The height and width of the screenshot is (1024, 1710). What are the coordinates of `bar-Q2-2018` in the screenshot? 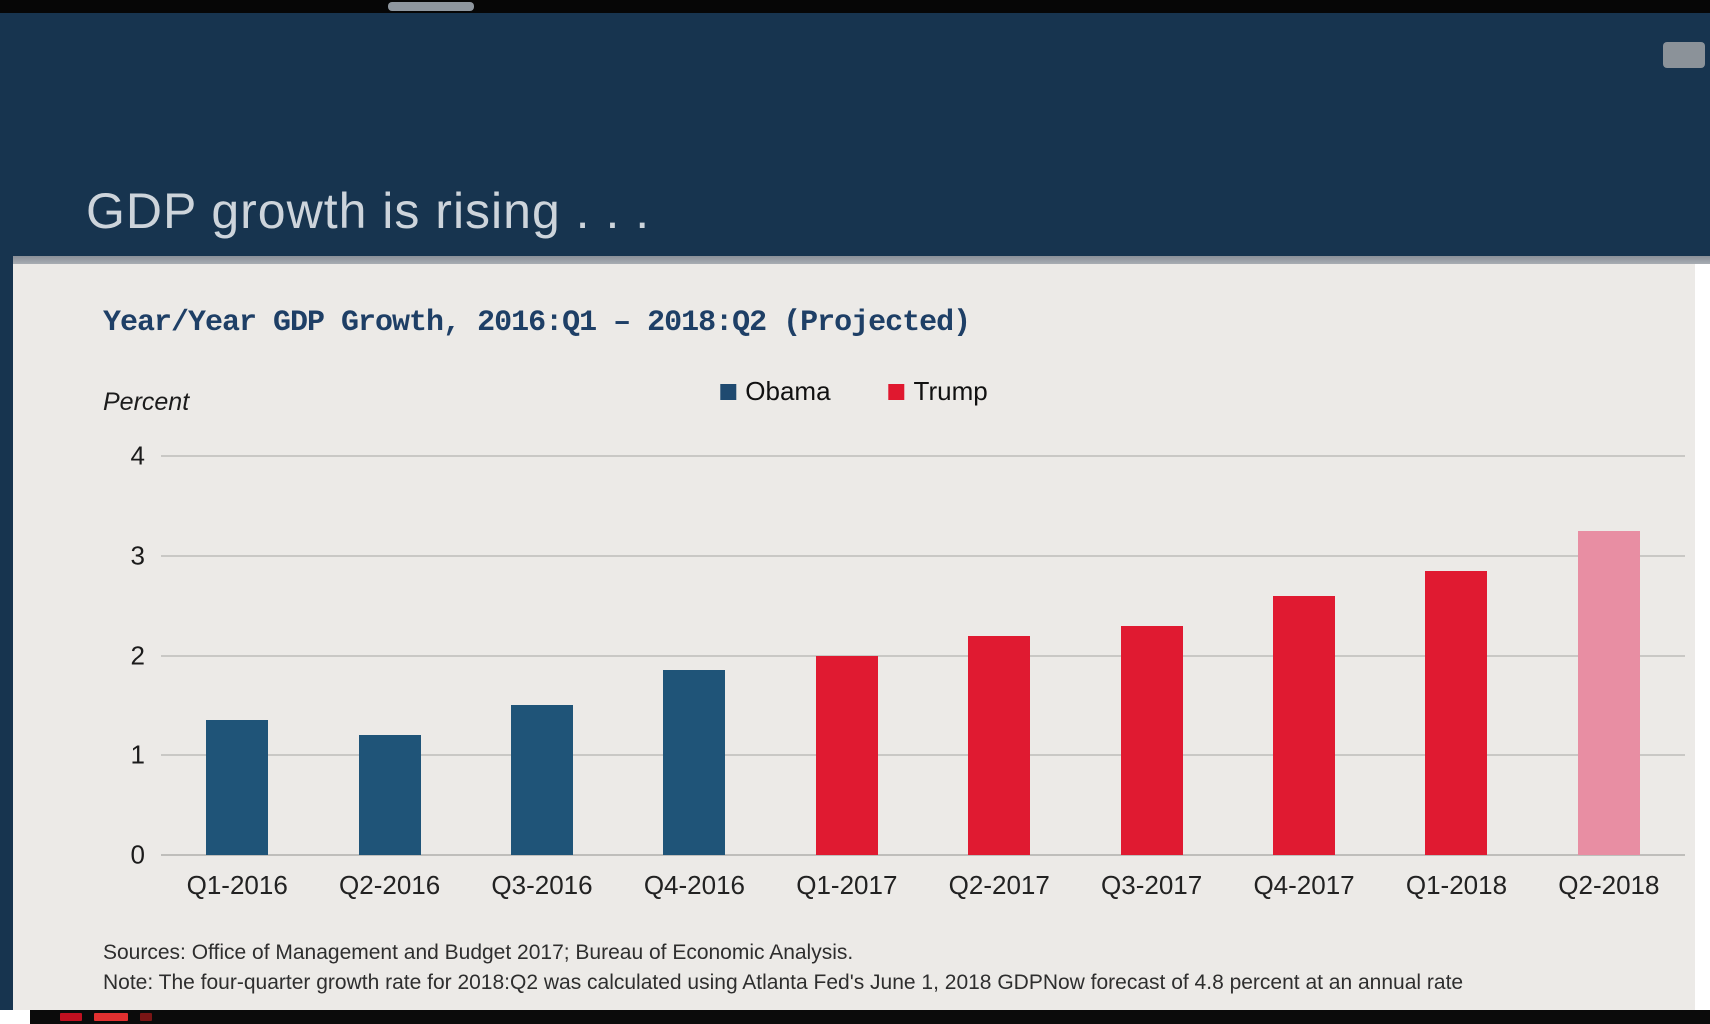 It's located at (1608, 692).